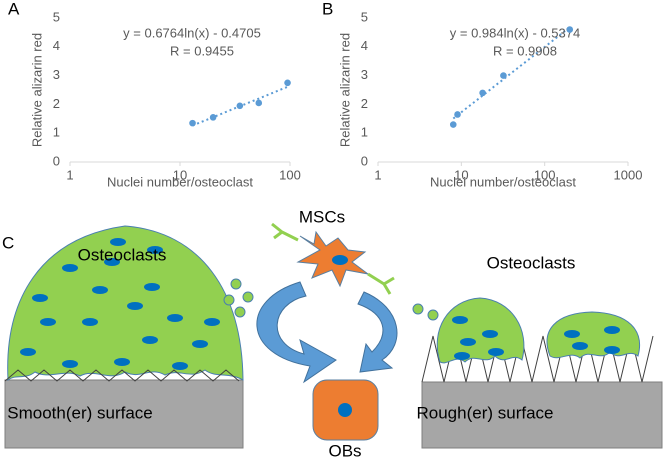 This screenshot has height=460, width=666. What do you see at coordinates (511, 73) in the screenshot?
I see `trendline` at bounding box center [511, 73].